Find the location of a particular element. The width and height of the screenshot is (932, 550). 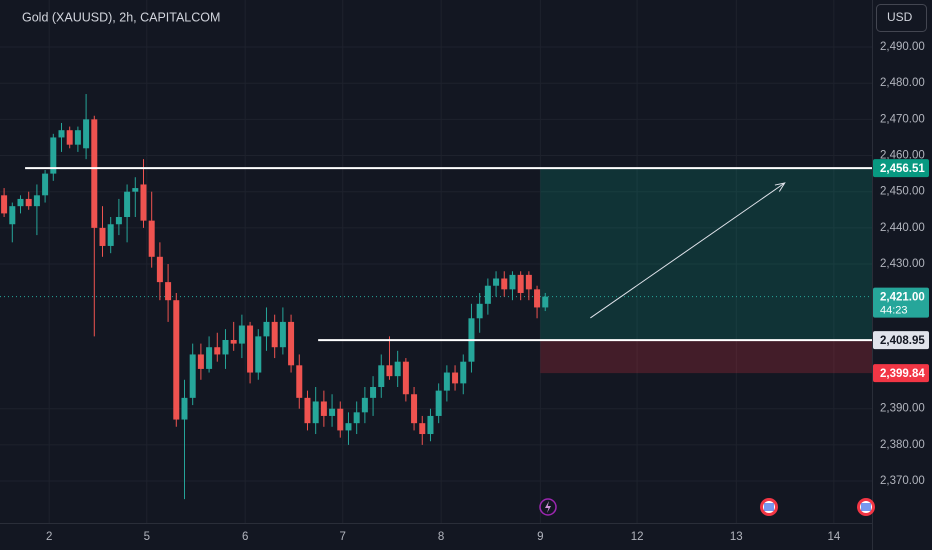

y-tick-label: 2,390.00 is located at coordinates (902, 409).